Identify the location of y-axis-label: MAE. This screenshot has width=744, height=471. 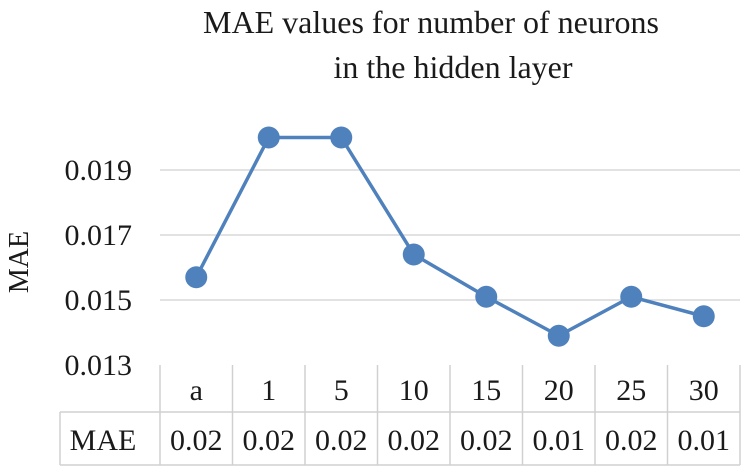
(19, 262).